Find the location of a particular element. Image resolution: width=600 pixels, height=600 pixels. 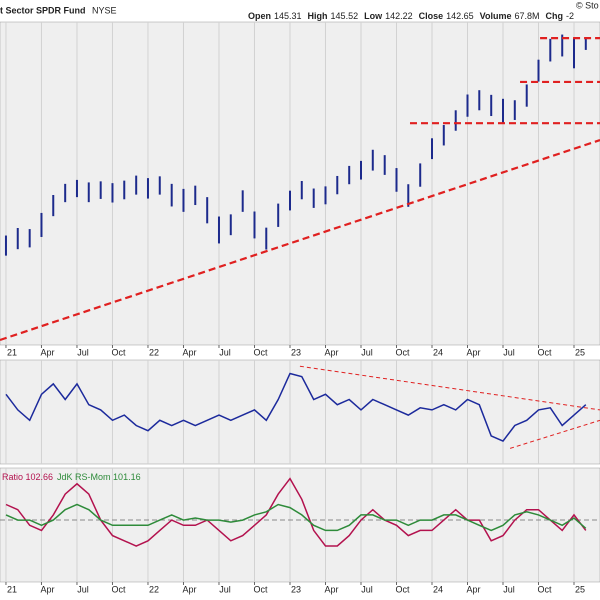

legend-entry: Ratio 102.66 is located at coordinates (27, 477).